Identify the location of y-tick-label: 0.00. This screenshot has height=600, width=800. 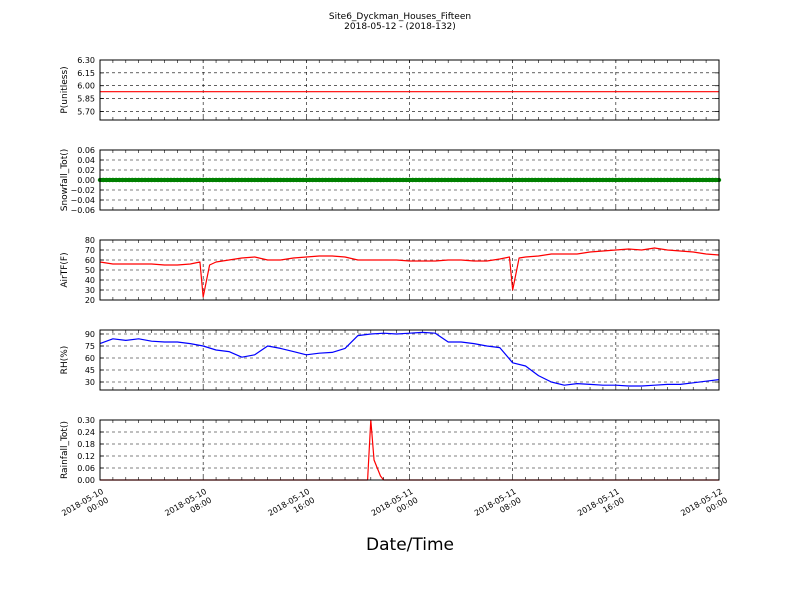
(86, 480).